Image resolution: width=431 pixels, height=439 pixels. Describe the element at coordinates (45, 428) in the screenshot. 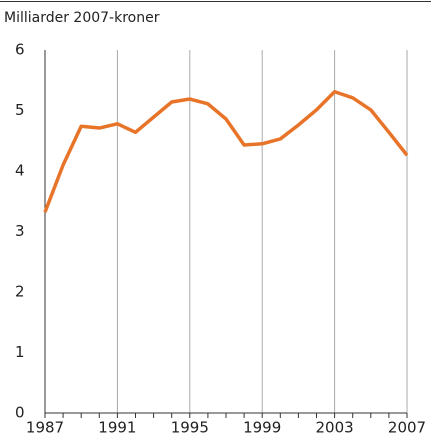

I see `x-tick-label: 1987` at that location.